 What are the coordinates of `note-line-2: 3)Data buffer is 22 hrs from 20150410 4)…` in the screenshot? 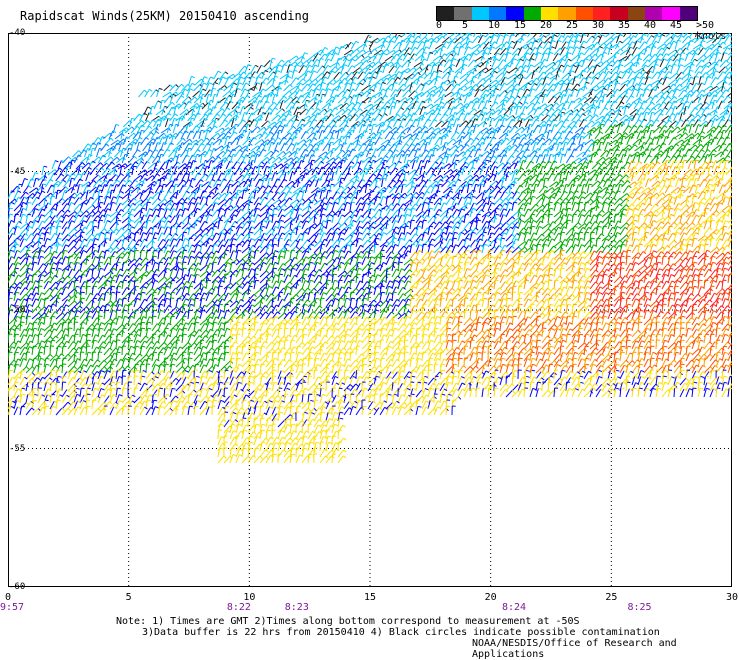 It's located at (388, 632).